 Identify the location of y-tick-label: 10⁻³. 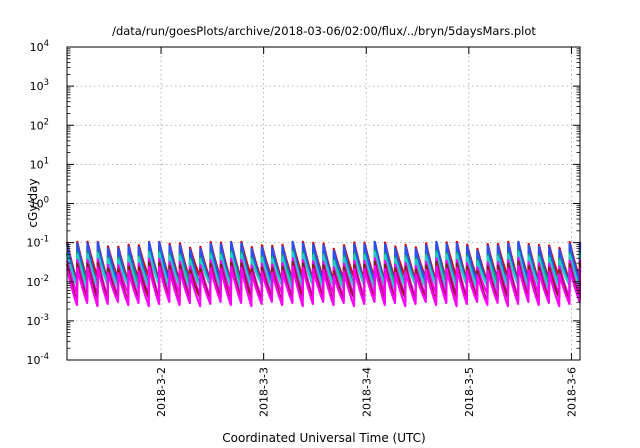
(38, 320).